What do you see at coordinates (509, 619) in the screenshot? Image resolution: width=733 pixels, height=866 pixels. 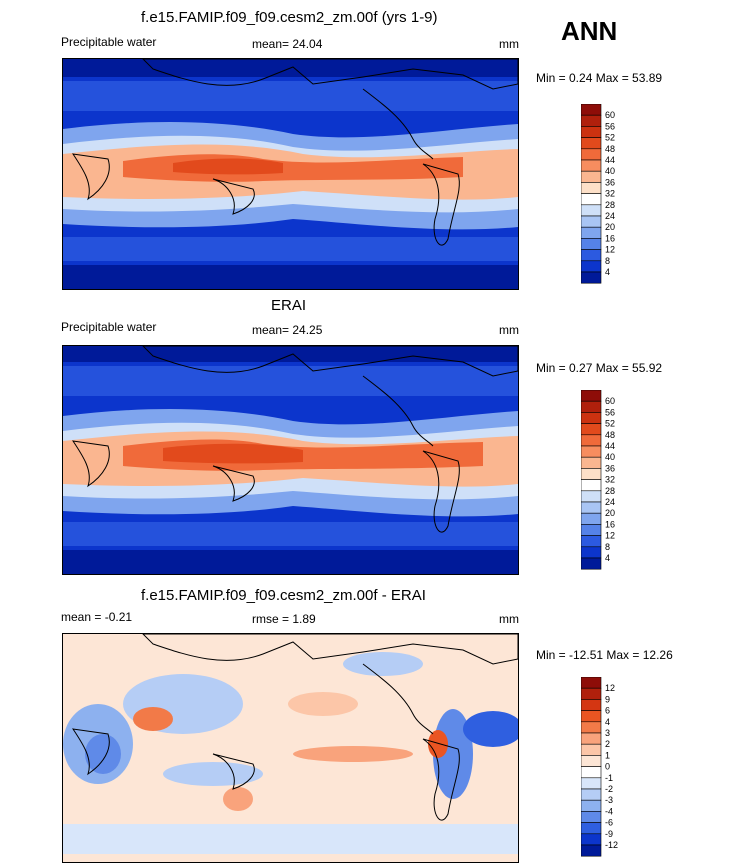 I see `panel-3-units: mm` at bounding box center [509, 619].